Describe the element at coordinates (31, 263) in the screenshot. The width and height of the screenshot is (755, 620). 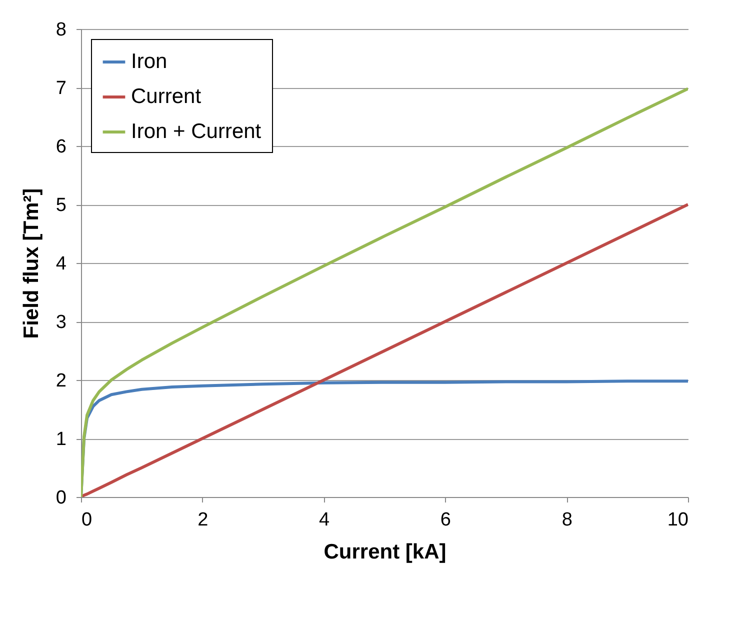
I see `y-axis-title: Field flux [Tm²]` at that location.